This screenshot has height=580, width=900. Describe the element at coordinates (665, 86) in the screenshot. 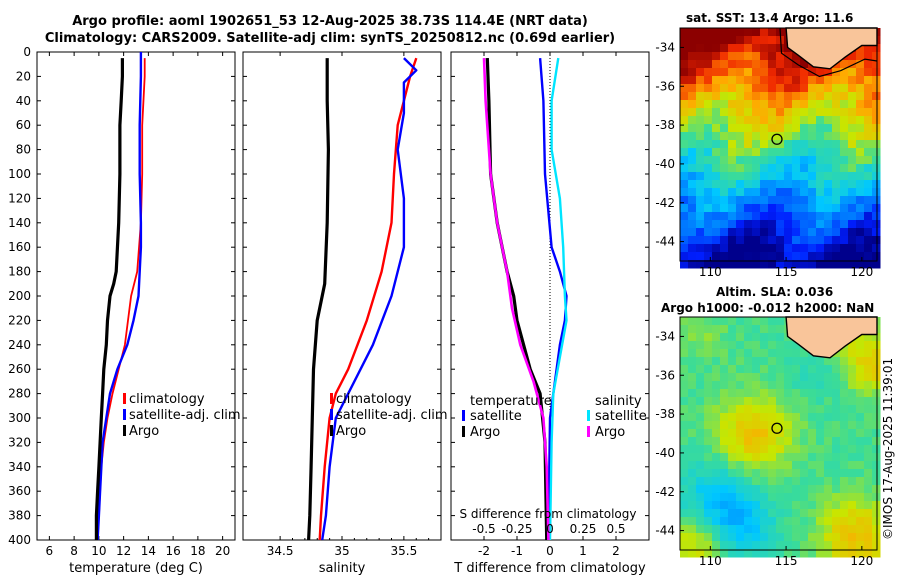

I see `sst_map-lat-label: -36` at that location.